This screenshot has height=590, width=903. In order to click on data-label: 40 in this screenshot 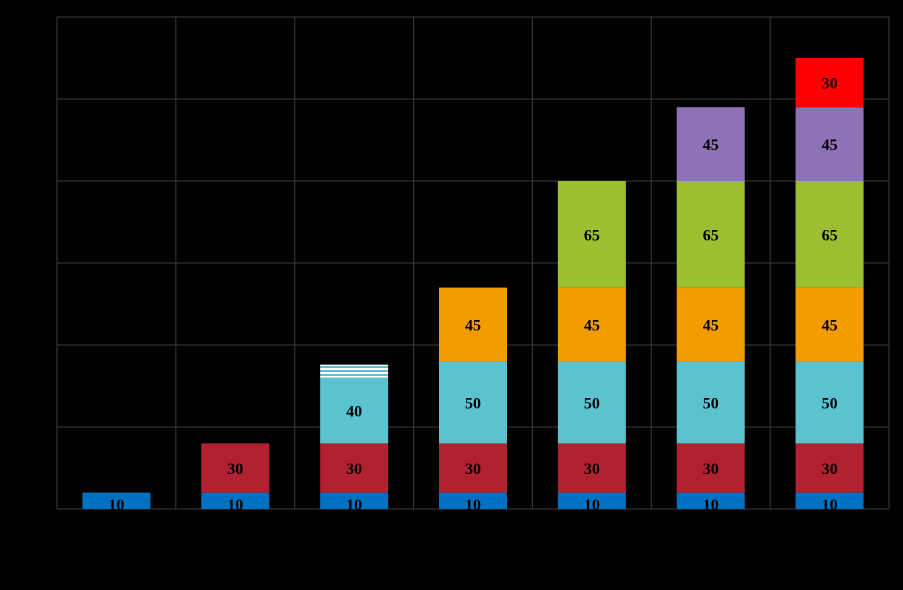, I will do `click(354, 412)`.